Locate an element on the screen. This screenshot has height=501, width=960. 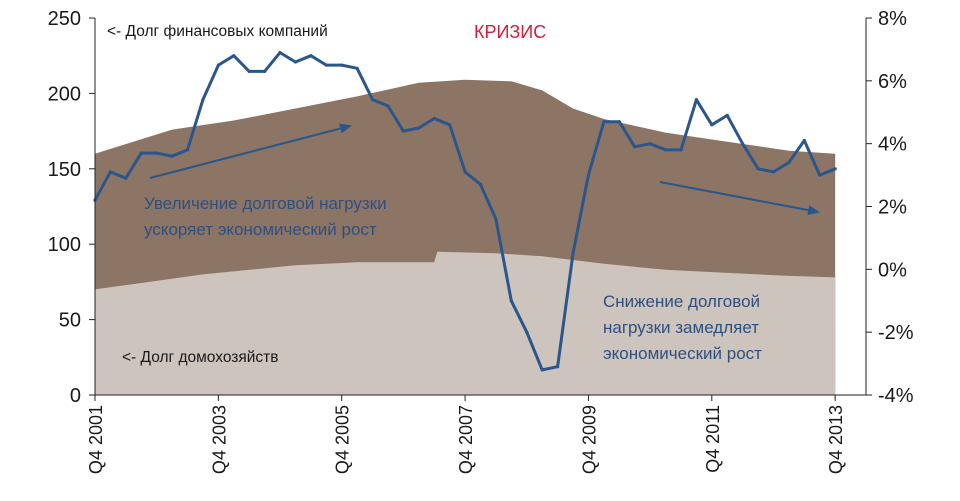
x-tick-label: Q4 2011 is located at coordinates (713, 439).